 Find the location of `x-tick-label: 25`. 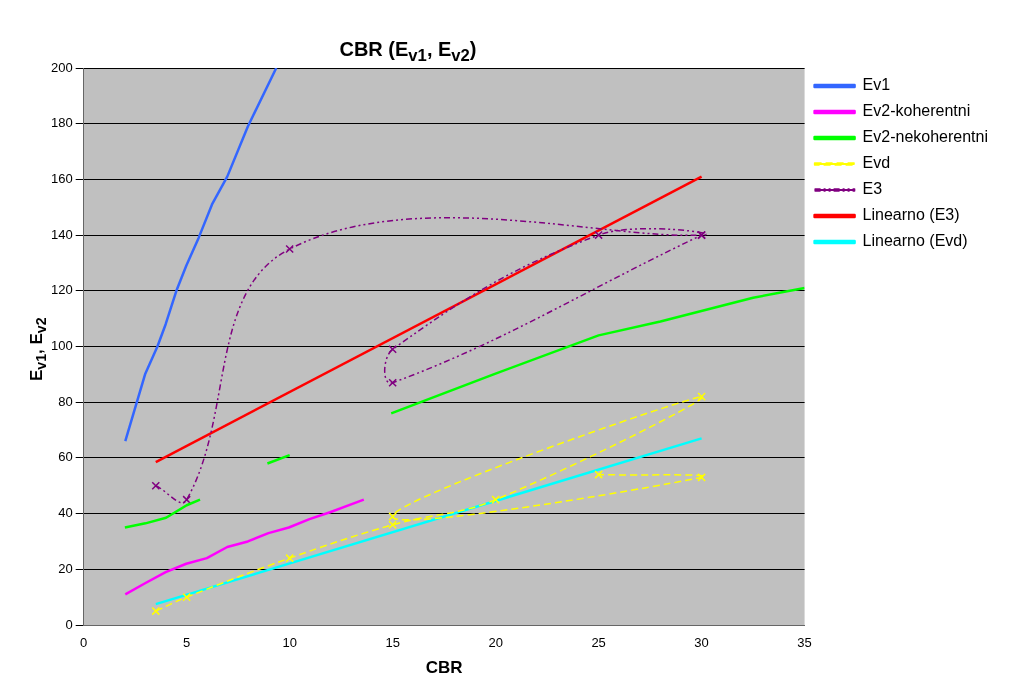

x-tick-label: 25 is located at coordinates (598, 643).